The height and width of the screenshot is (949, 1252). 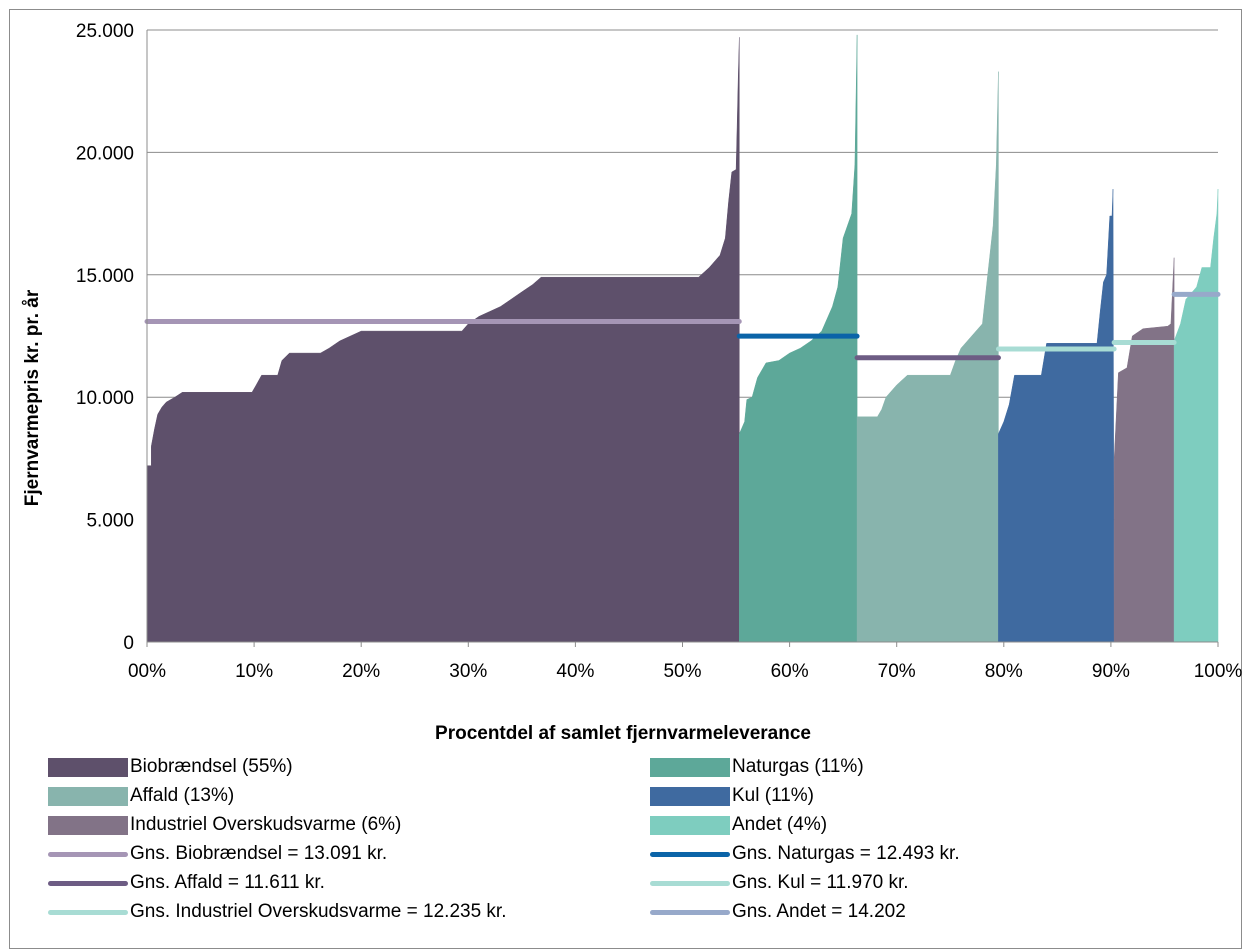 I want to click on x-tick-labels: 00% 10% 20% 30% 40% 50% 60% 70% 80% 90% 100%, so click(x=685, y=671).